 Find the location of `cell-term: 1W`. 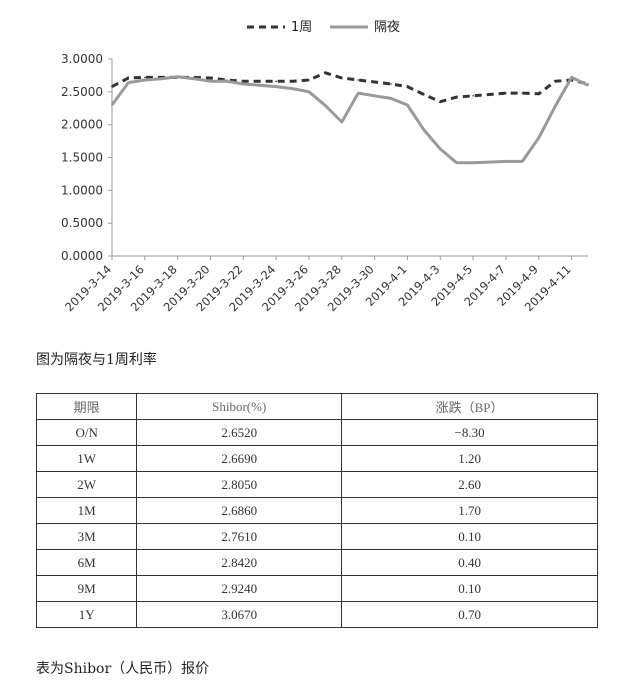

cell-term: 1W is located at coordinates (86, 458).